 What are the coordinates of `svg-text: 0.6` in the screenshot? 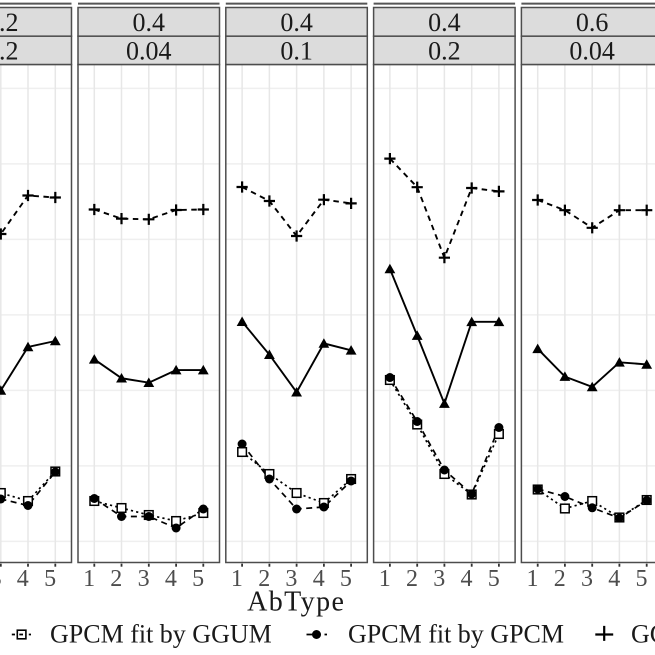 It's located at (592, 22).